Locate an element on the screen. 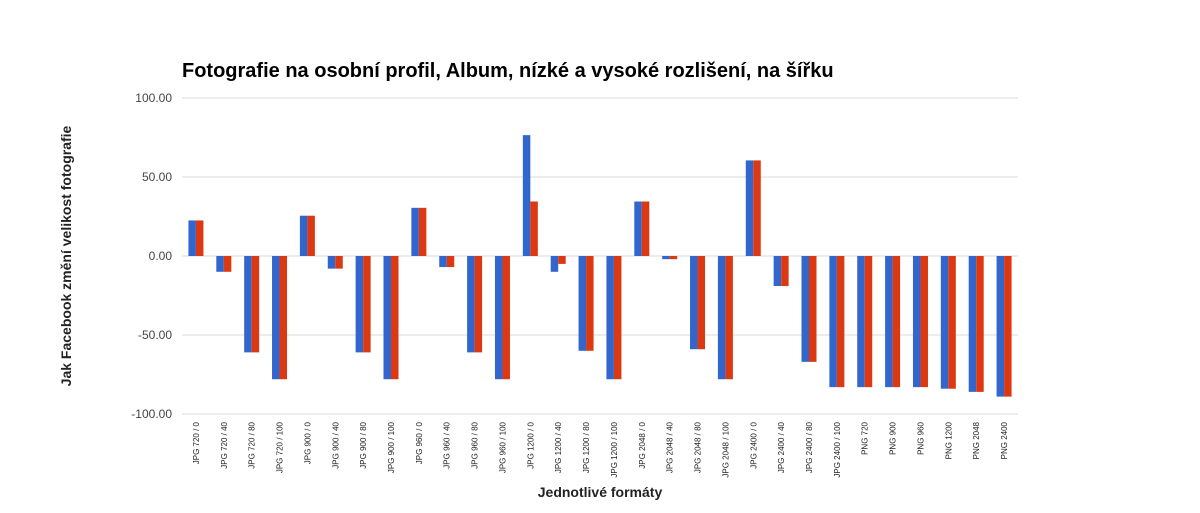 The width and height of the screenshot is (1200, 513). y-tick-label: -50.00 is located at coordinates (155, 335).